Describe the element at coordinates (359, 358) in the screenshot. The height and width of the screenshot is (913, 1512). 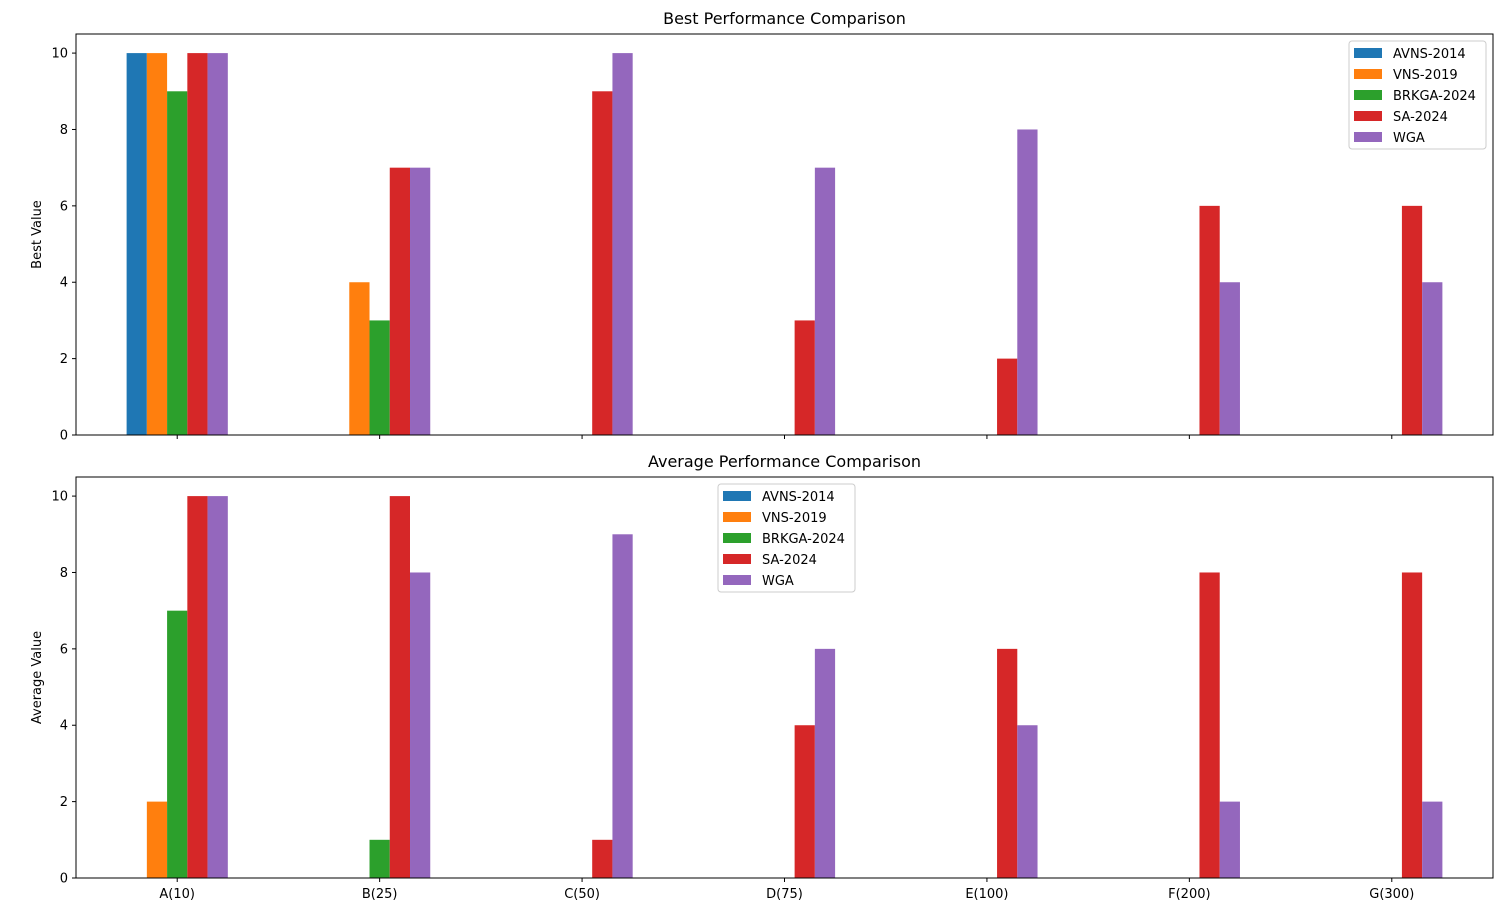
I see `bar-vns-2019-b25` at that location.